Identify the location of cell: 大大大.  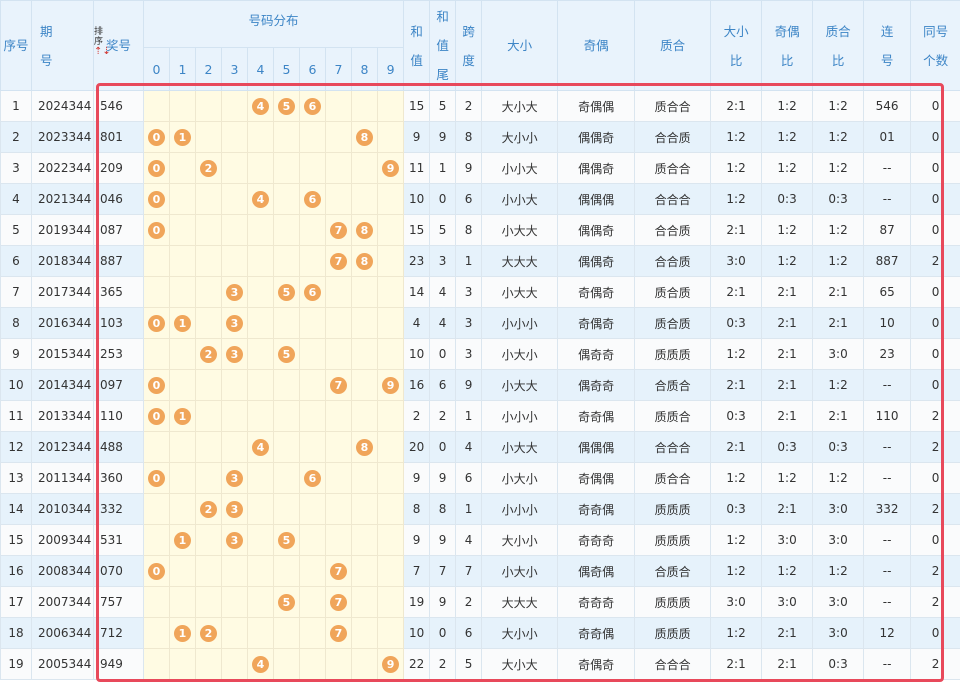
(520, 261).